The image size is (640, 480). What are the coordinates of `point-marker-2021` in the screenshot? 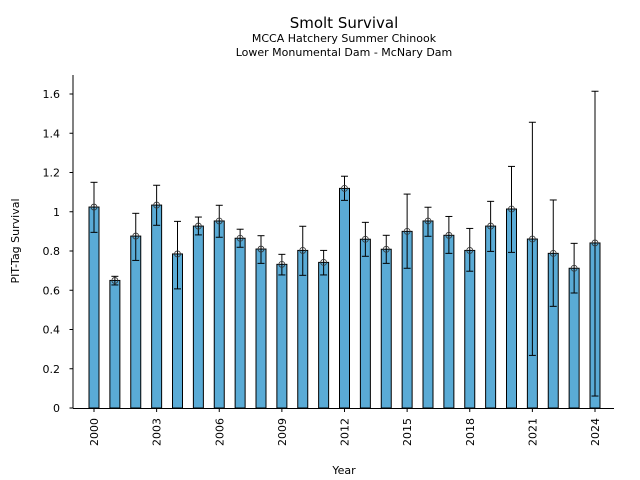 It's located at (532, 239).